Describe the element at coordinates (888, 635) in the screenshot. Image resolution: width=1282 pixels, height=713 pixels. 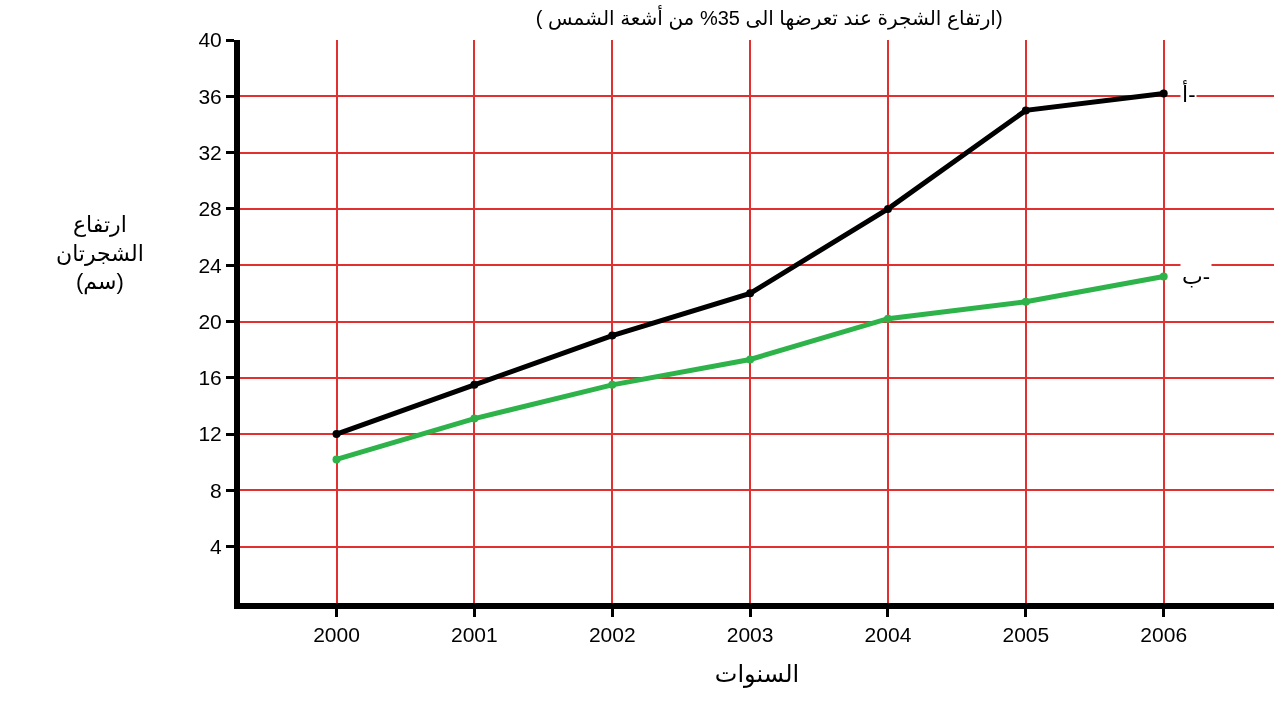
I see `x-tick-label: 2004` at that location.